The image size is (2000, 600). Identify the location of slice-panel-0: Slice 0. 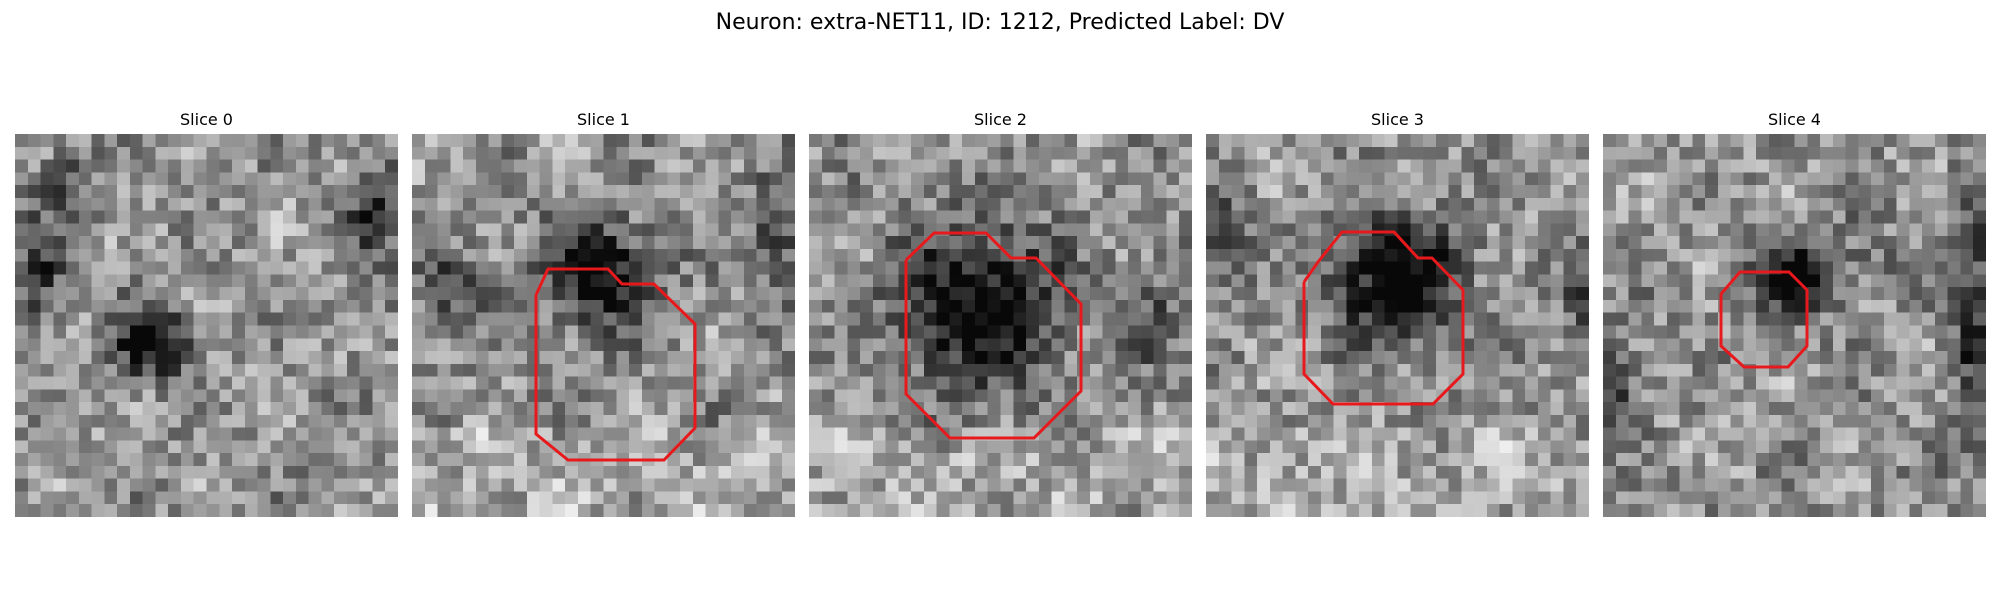
(206, 313).